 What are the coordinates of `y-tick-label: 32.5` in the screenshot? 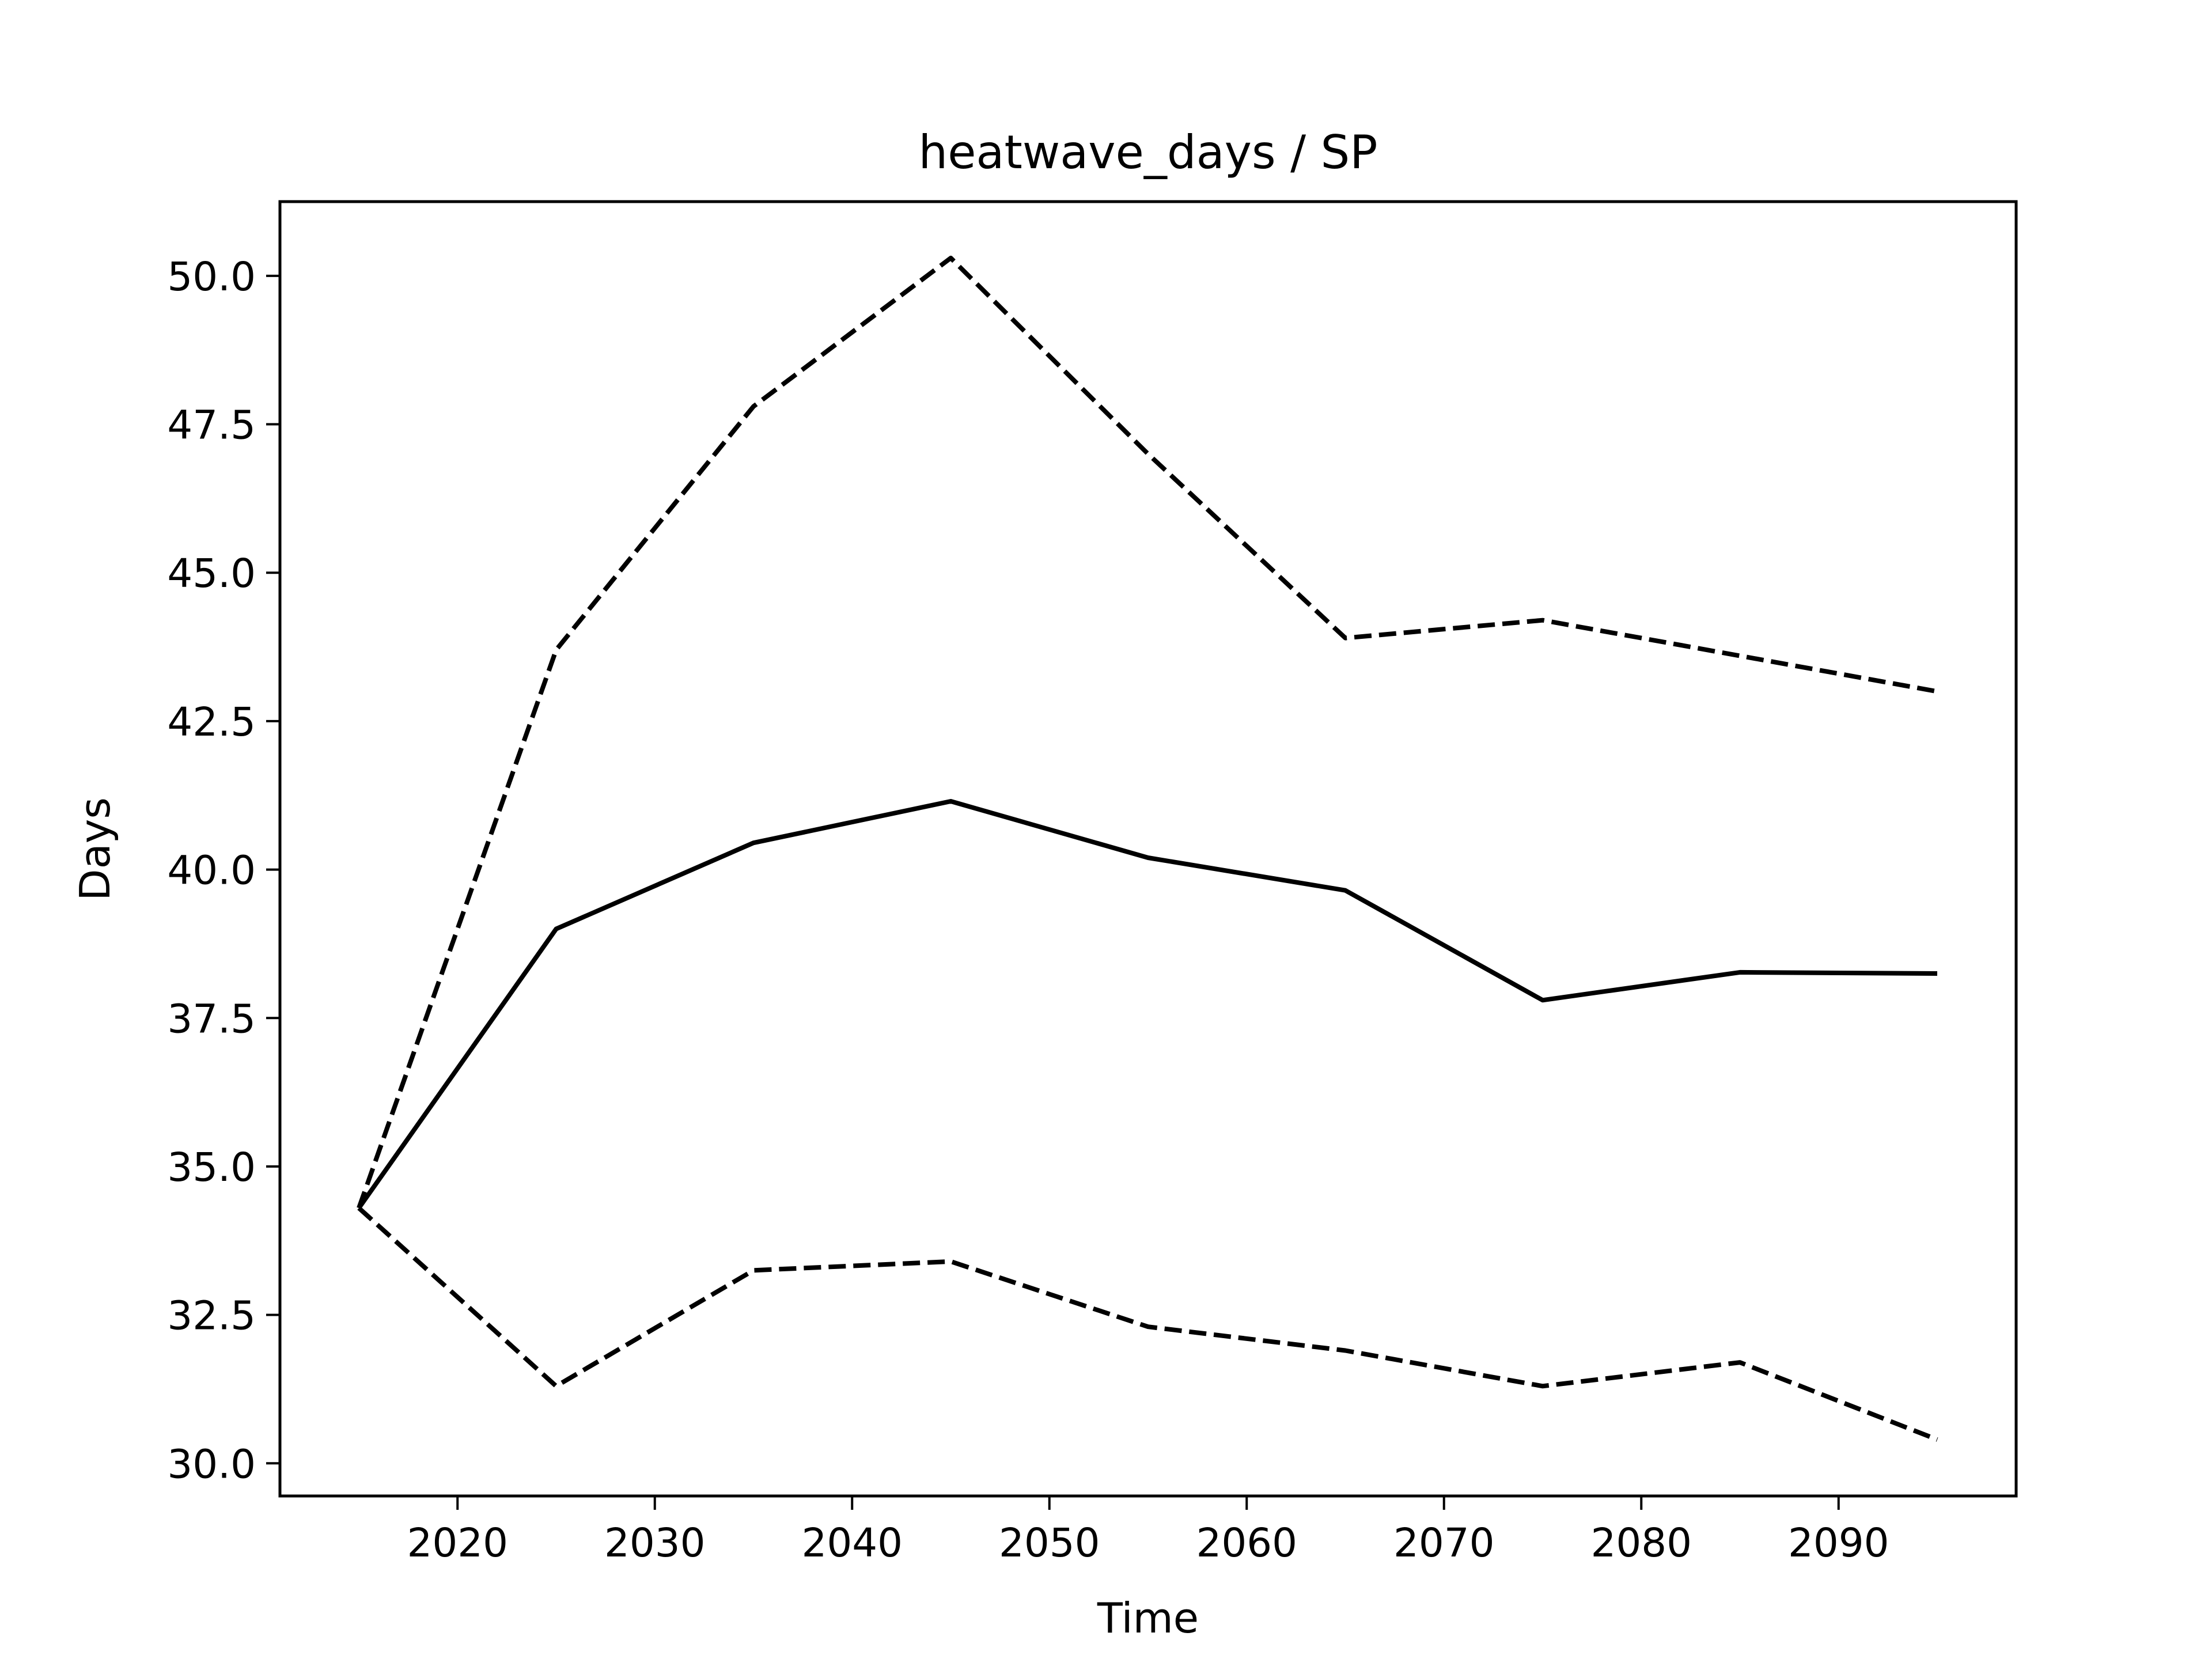 It's located at (211, 1316).